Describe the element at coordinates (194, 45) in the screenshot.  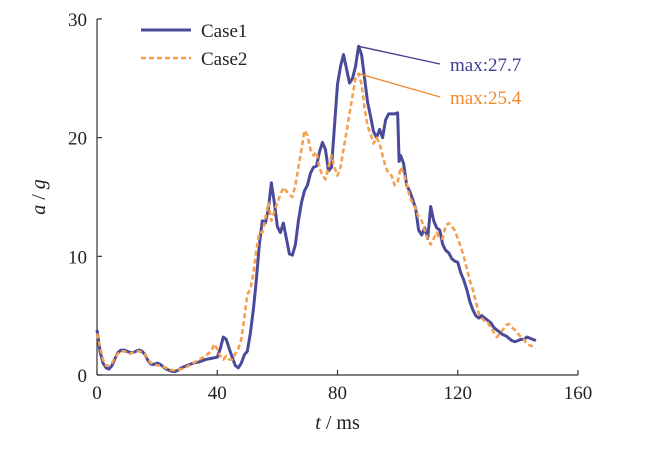
I see `legend: Case1 Case2` at that location.